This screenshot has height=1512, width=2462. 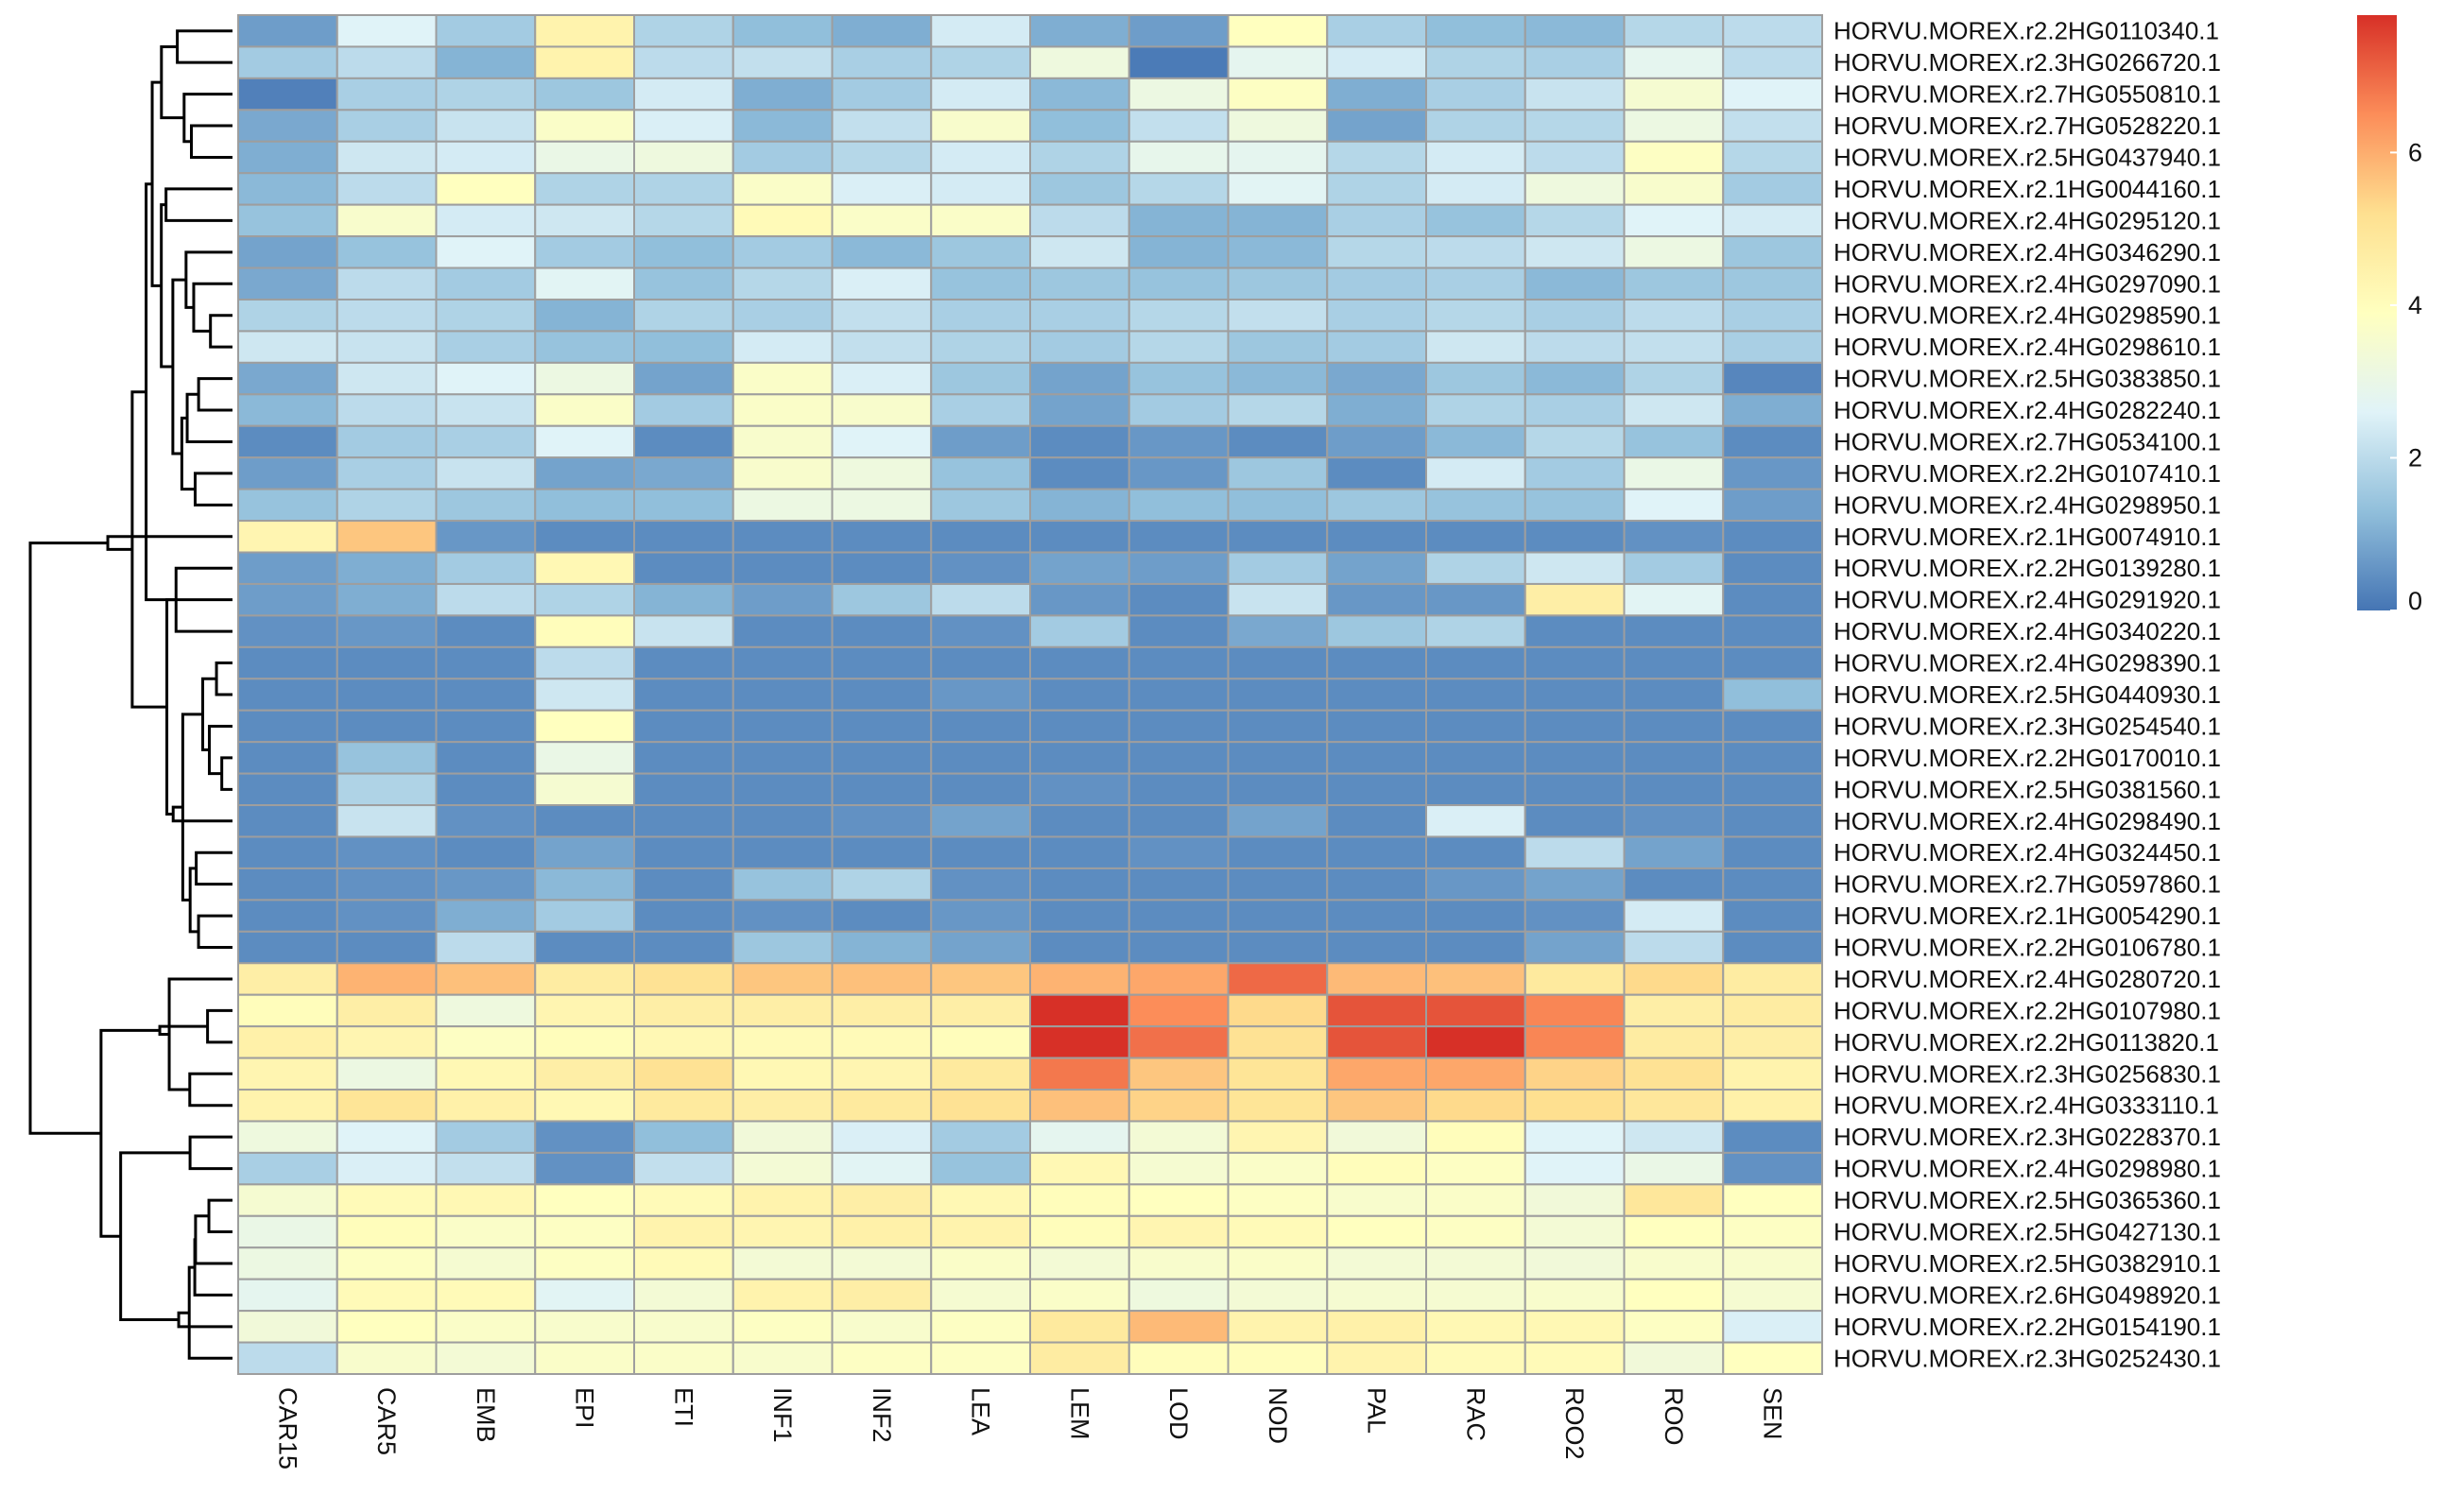 What do you see at coordinates (2028, 694) in the screenshot?
I see `row-label: HORVU.MOREX.r2.5HG0440930.1` at bounding box center [2028, 694].